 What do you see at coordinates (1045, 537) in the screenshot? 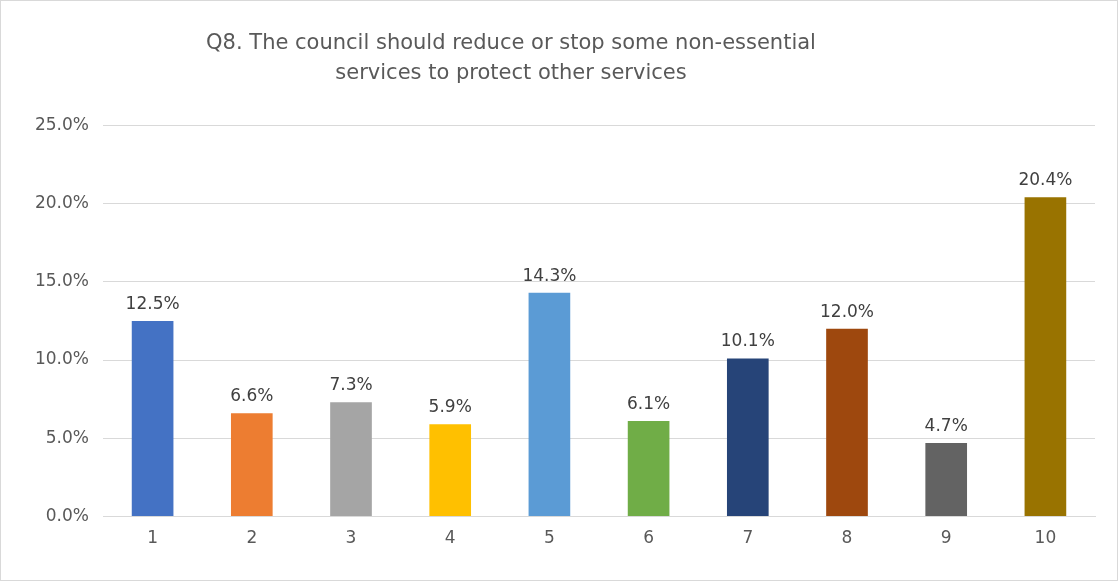
I see `x-tick-label: 10` at bounding box center [1045, 537].